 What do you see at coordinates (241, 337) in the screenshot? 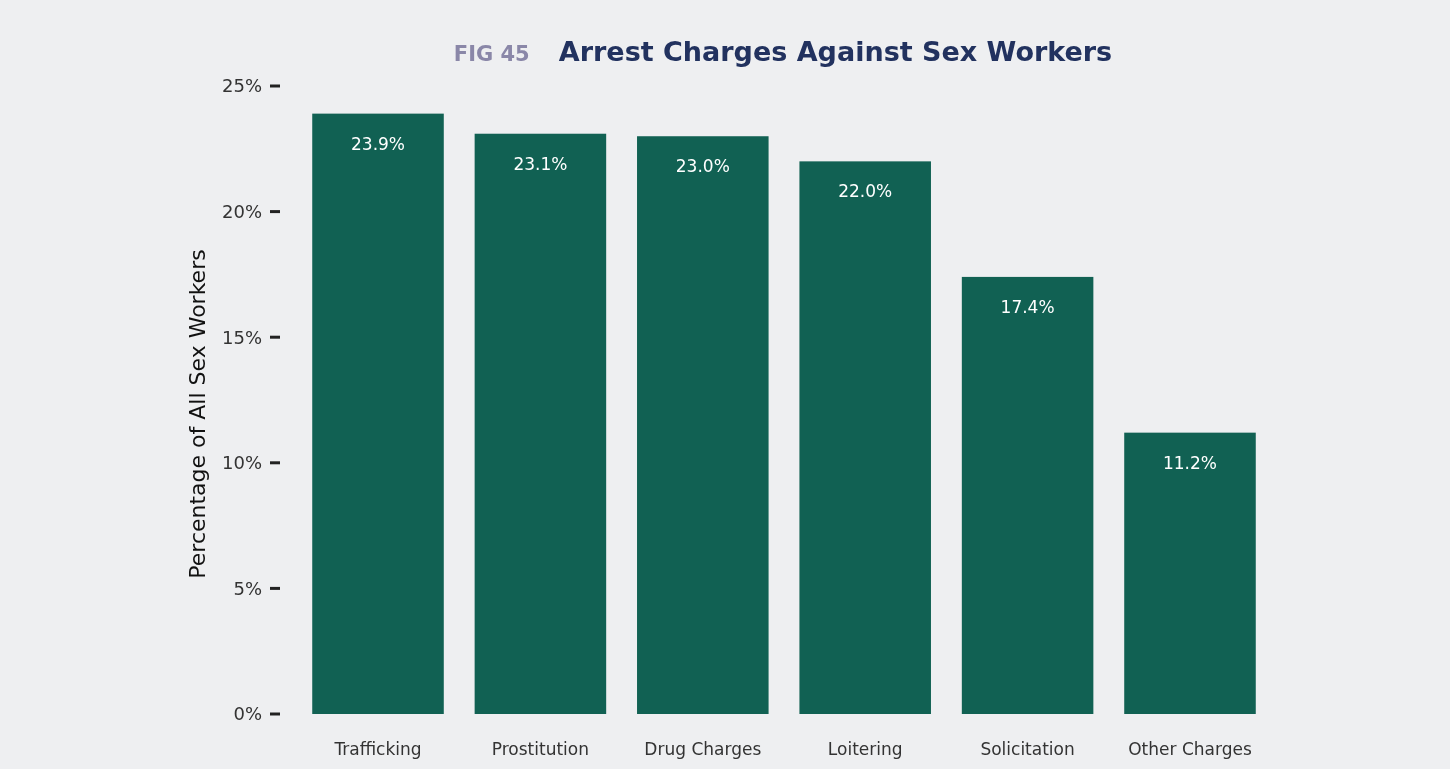
I see `y-tick-label: 15%` at bounding box center [241, 337].